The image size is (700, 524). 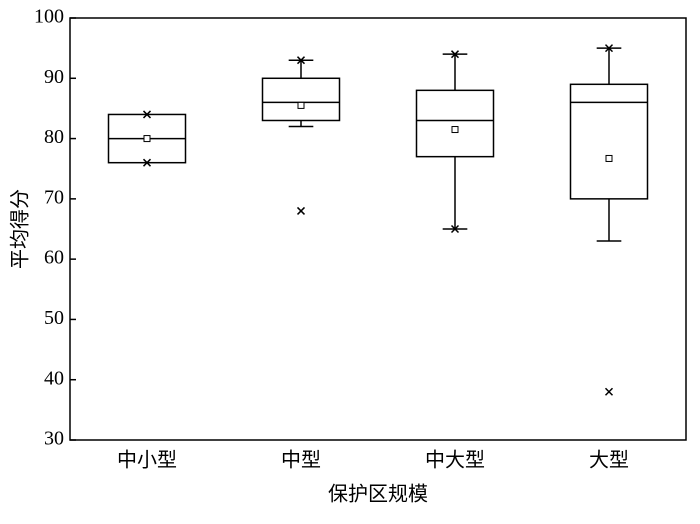 What do you see at coordinates (54, 439) in the screenshot?
I see `y-tick-label: 30` at bounding box center [54, 439].